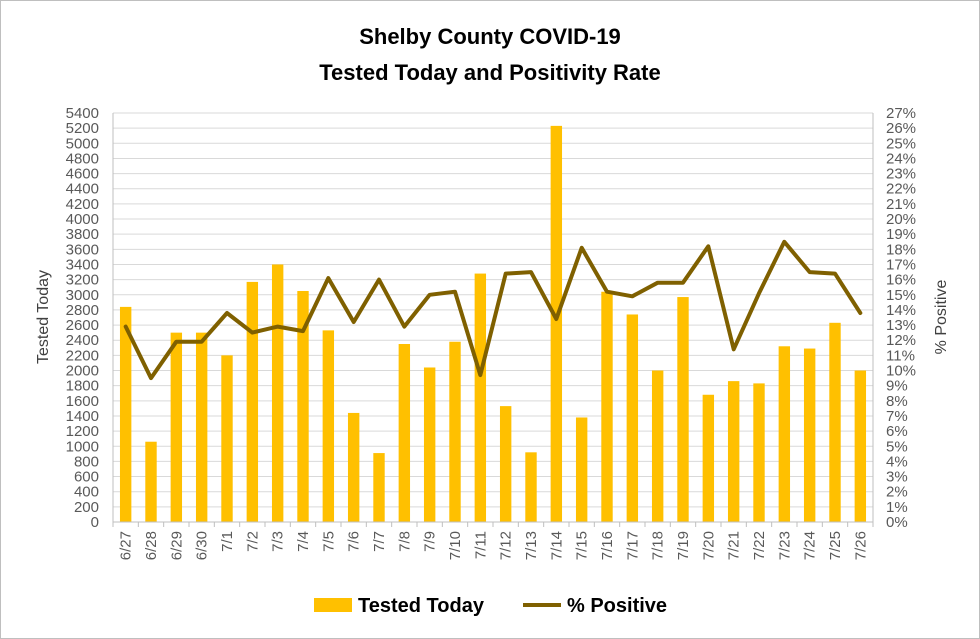 The height and width of the screenshot is (639, 980). Describe the element at coordinates (897, 507) in the screenshot. I see `right-tick-label: 1%` at that location.